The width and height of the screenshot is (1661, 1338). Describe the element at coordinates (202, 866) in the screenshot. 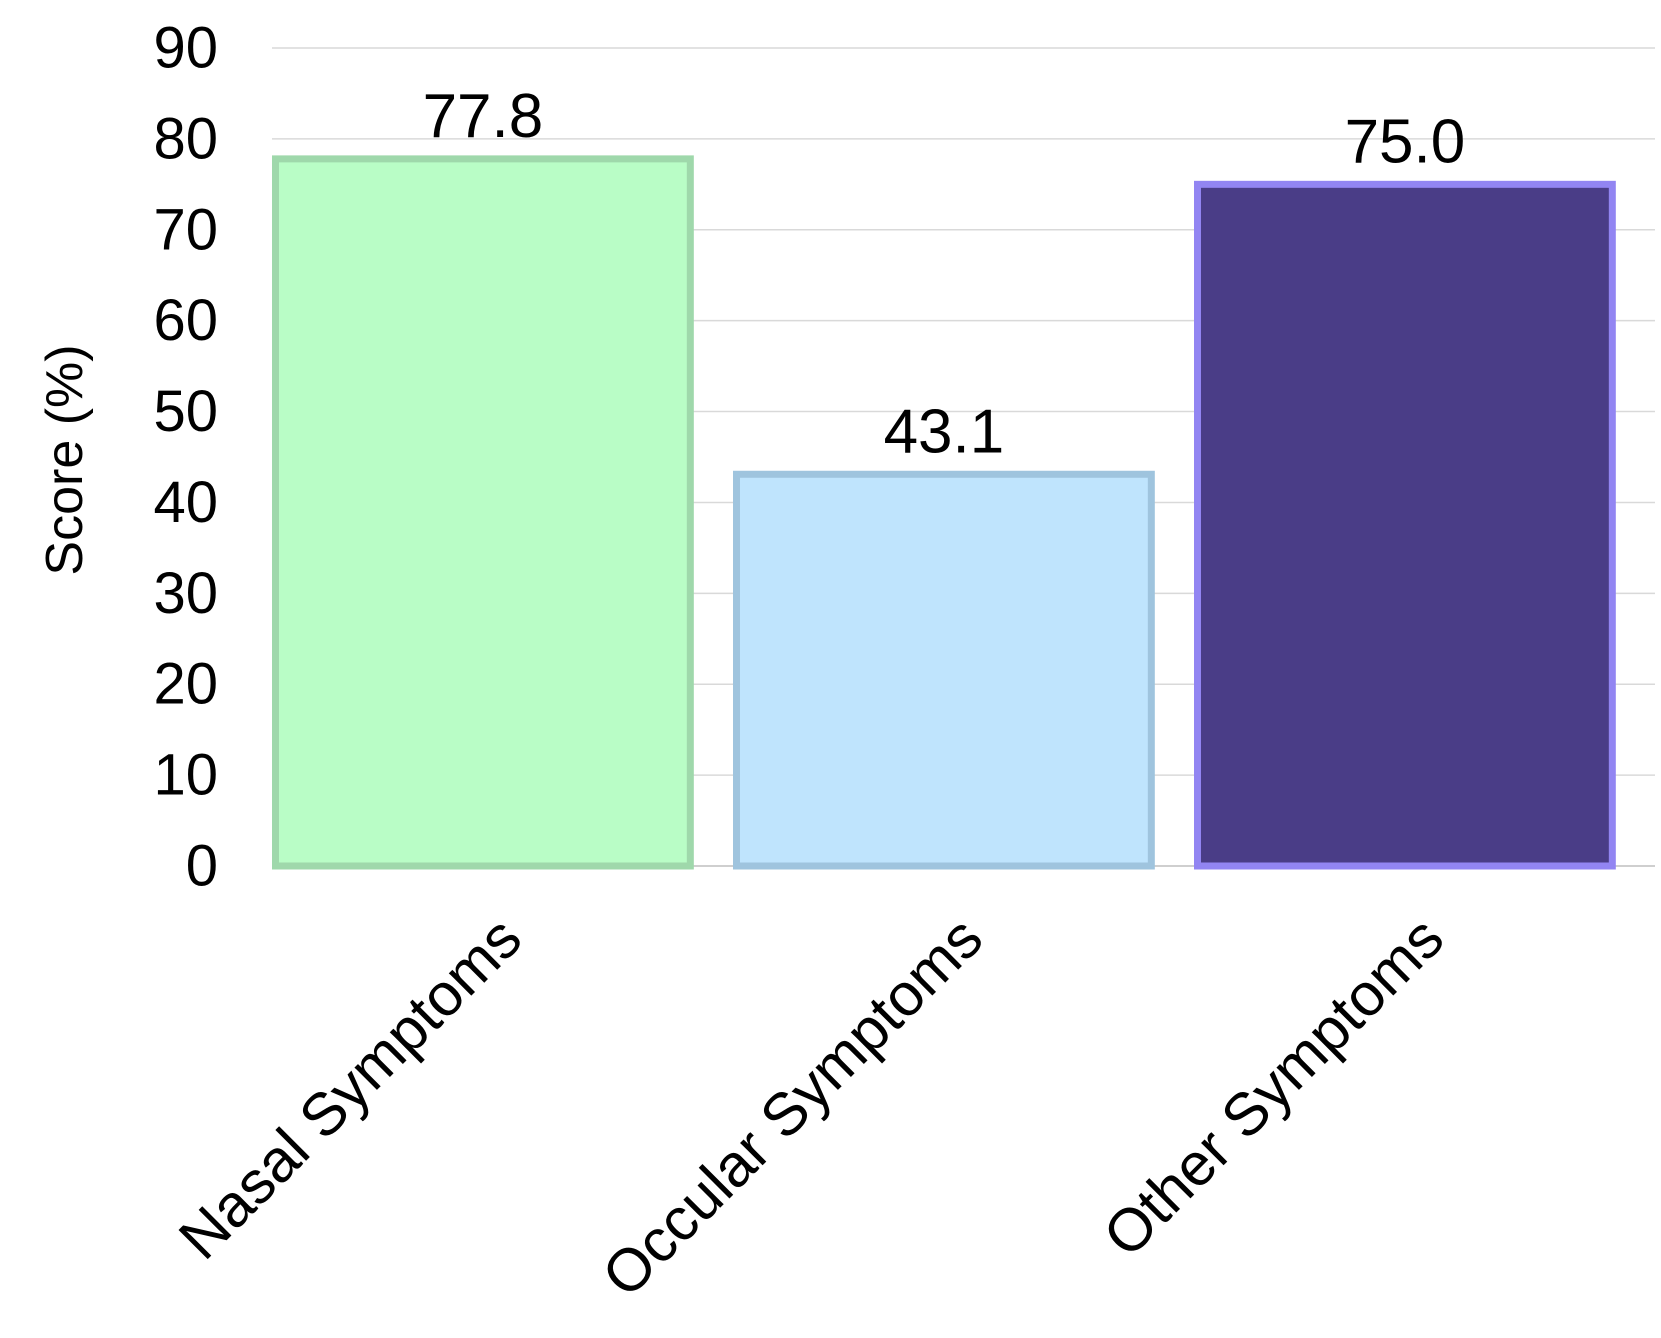

I see `y-tick-label-0: 0` at that location.